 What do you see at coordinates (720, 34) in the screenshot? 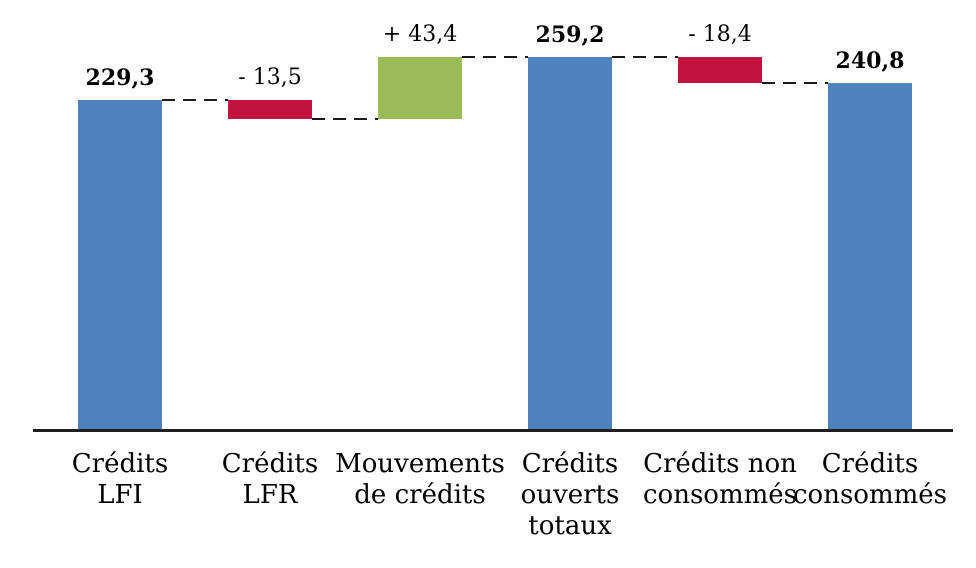
I see `value-label-credits-non-consommes: - 18,4` at bounding box center [720, 34].